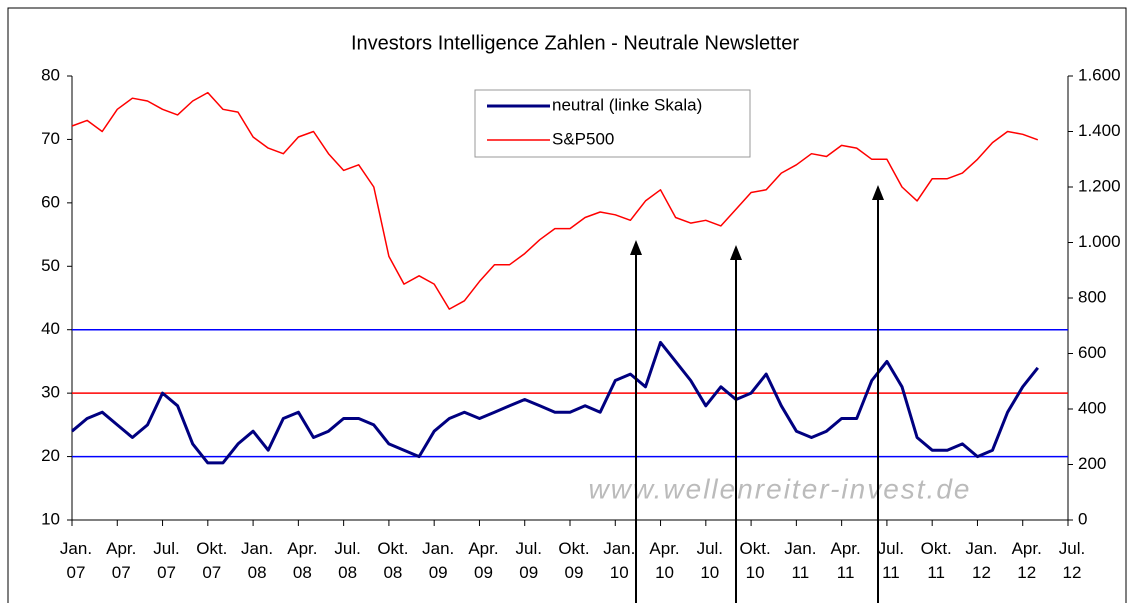 This screenshot has height=603, width=1134. I want to click on y-tick-label: 40, so click(50, 328).